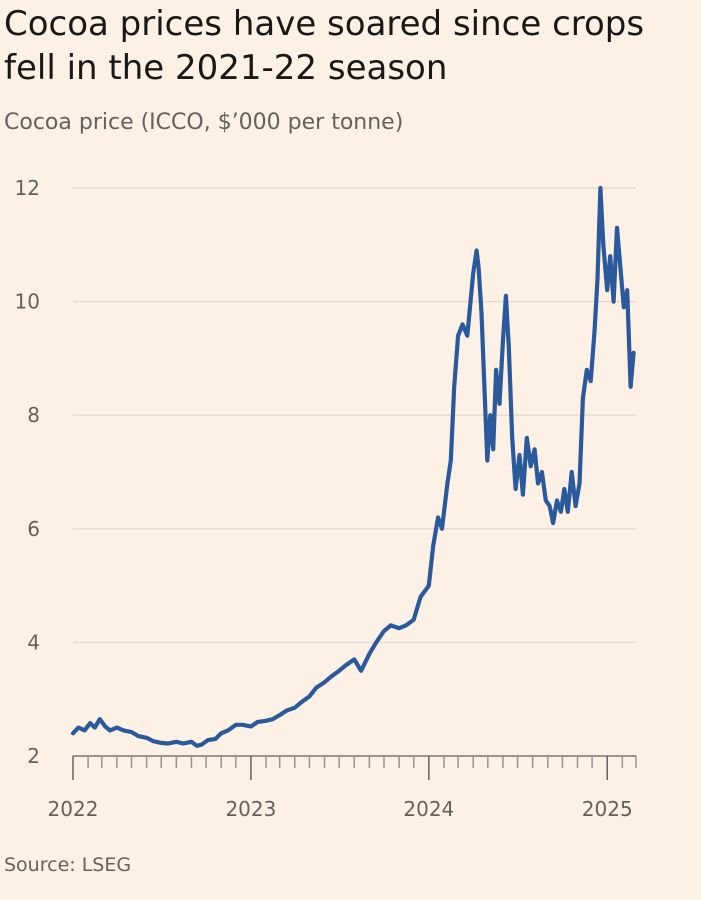 The width and height of the screenshot is (701, 900). What do you see at coordinates (340, 809) in the screenshot?
I see `x-axis-labels: 2022 2023 2024 2025` at bounding box center [340, 809].